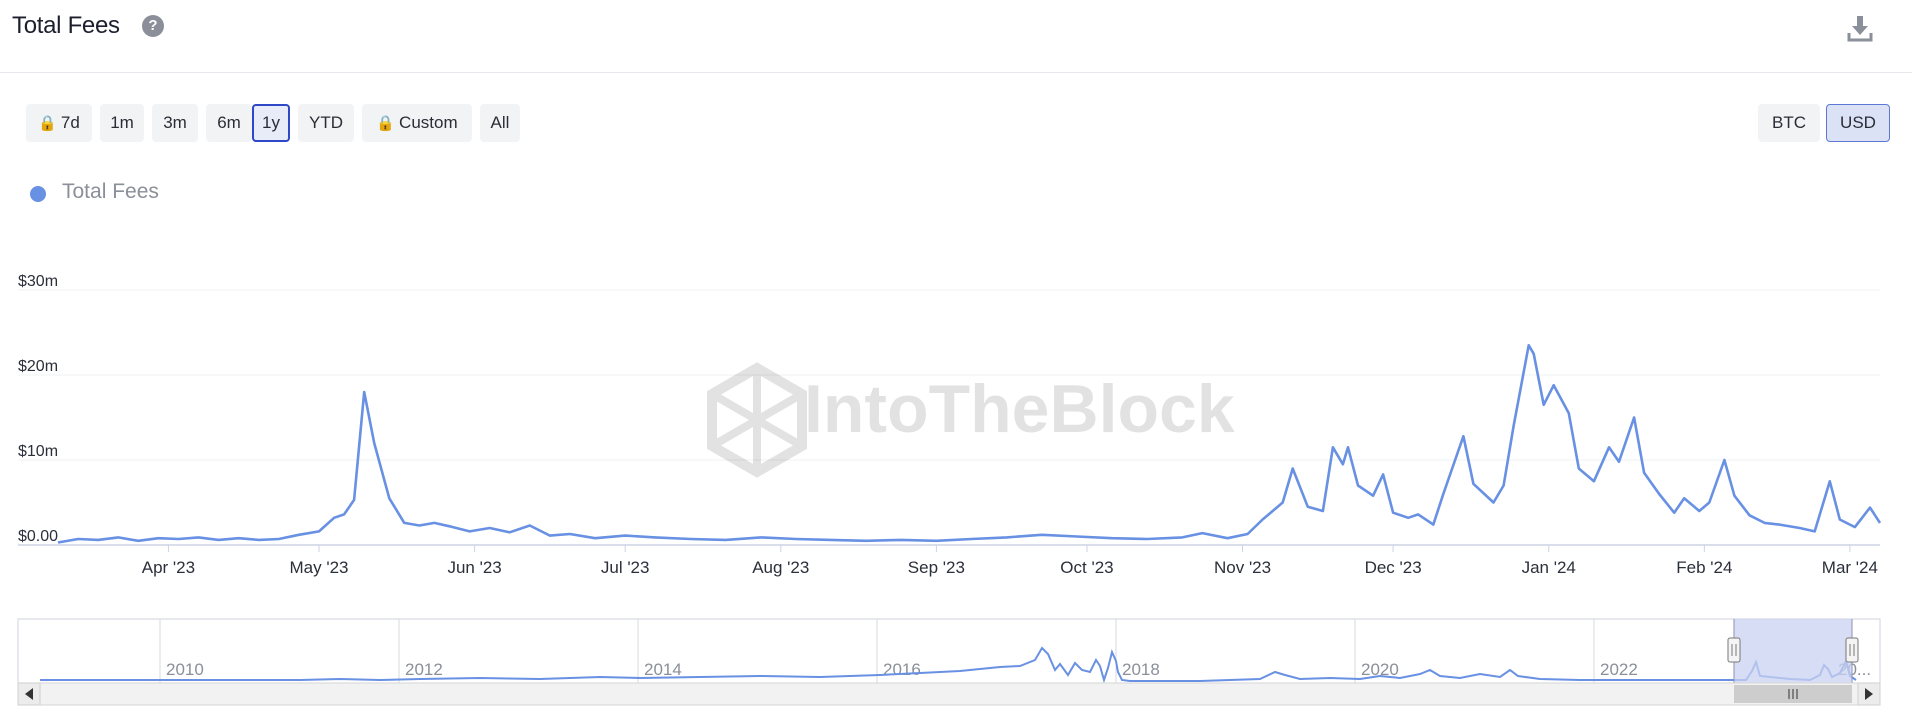  Describe the element at coordinates (1704, 567) in the screenshot. I see `x-tick-label: Feb '24` at that location.